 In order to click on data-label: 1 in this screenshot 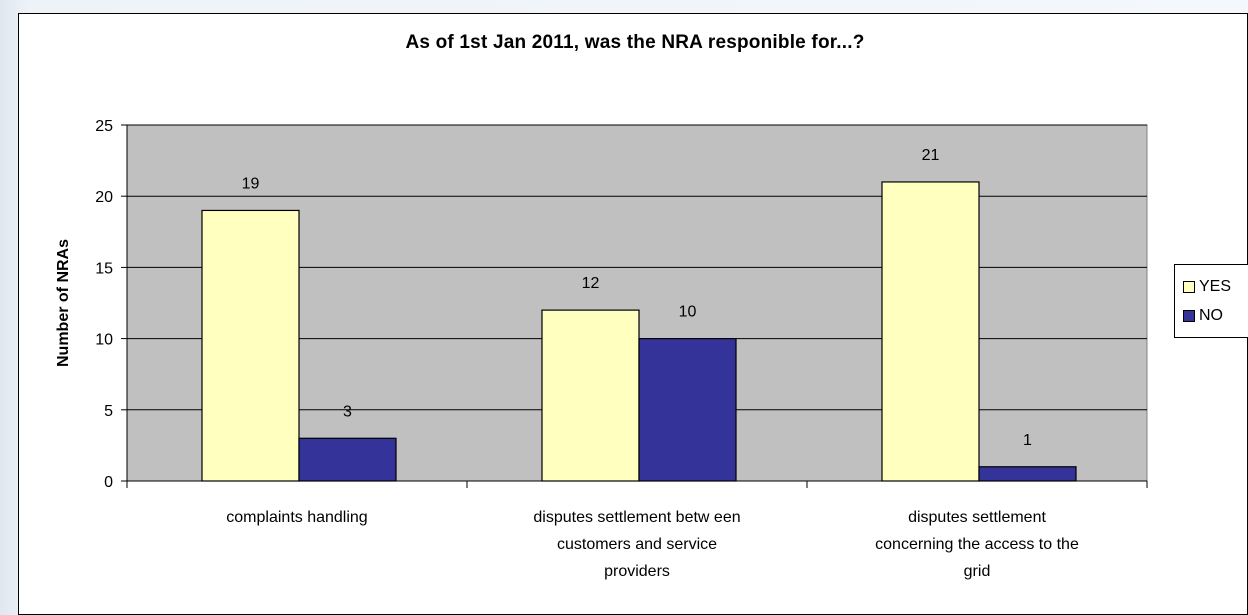, I will do `click(1027, 440)`.